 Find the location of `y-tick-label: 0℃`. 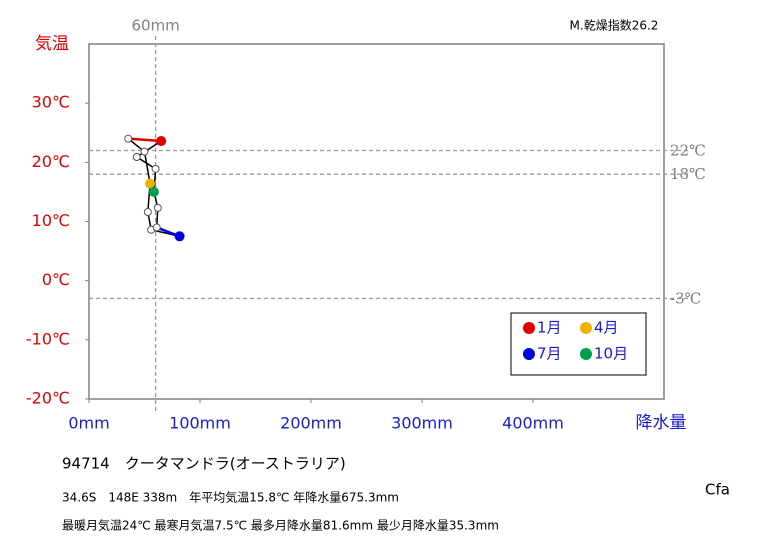

y-tick-label: 0℃ is located at coordinates (56, 279).